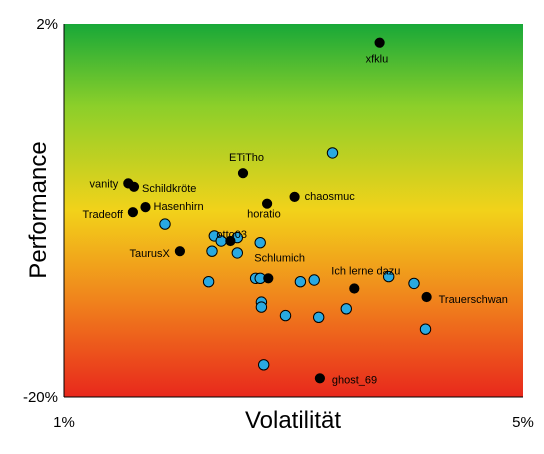 This screenshot has height=454, width=544. Describe the element at coordinates (47, 24) in the screenshot. I see `y-tick-label-top: 2%` at that location.